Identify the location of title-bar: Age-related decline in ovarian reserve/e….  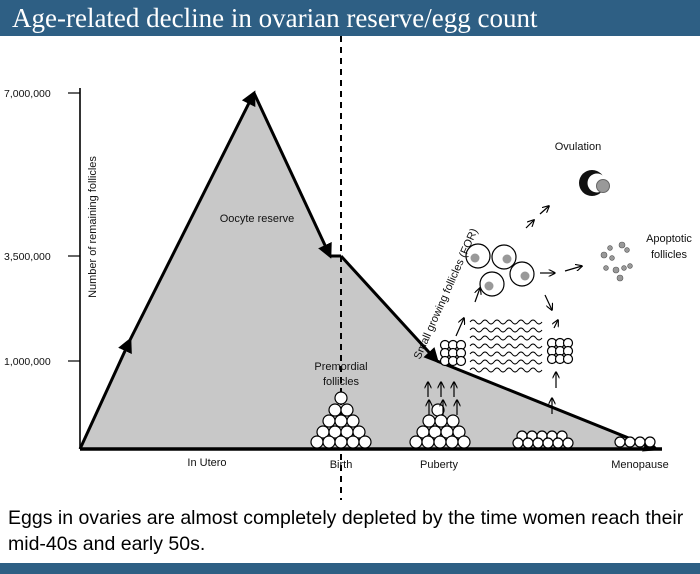
(350, 18).